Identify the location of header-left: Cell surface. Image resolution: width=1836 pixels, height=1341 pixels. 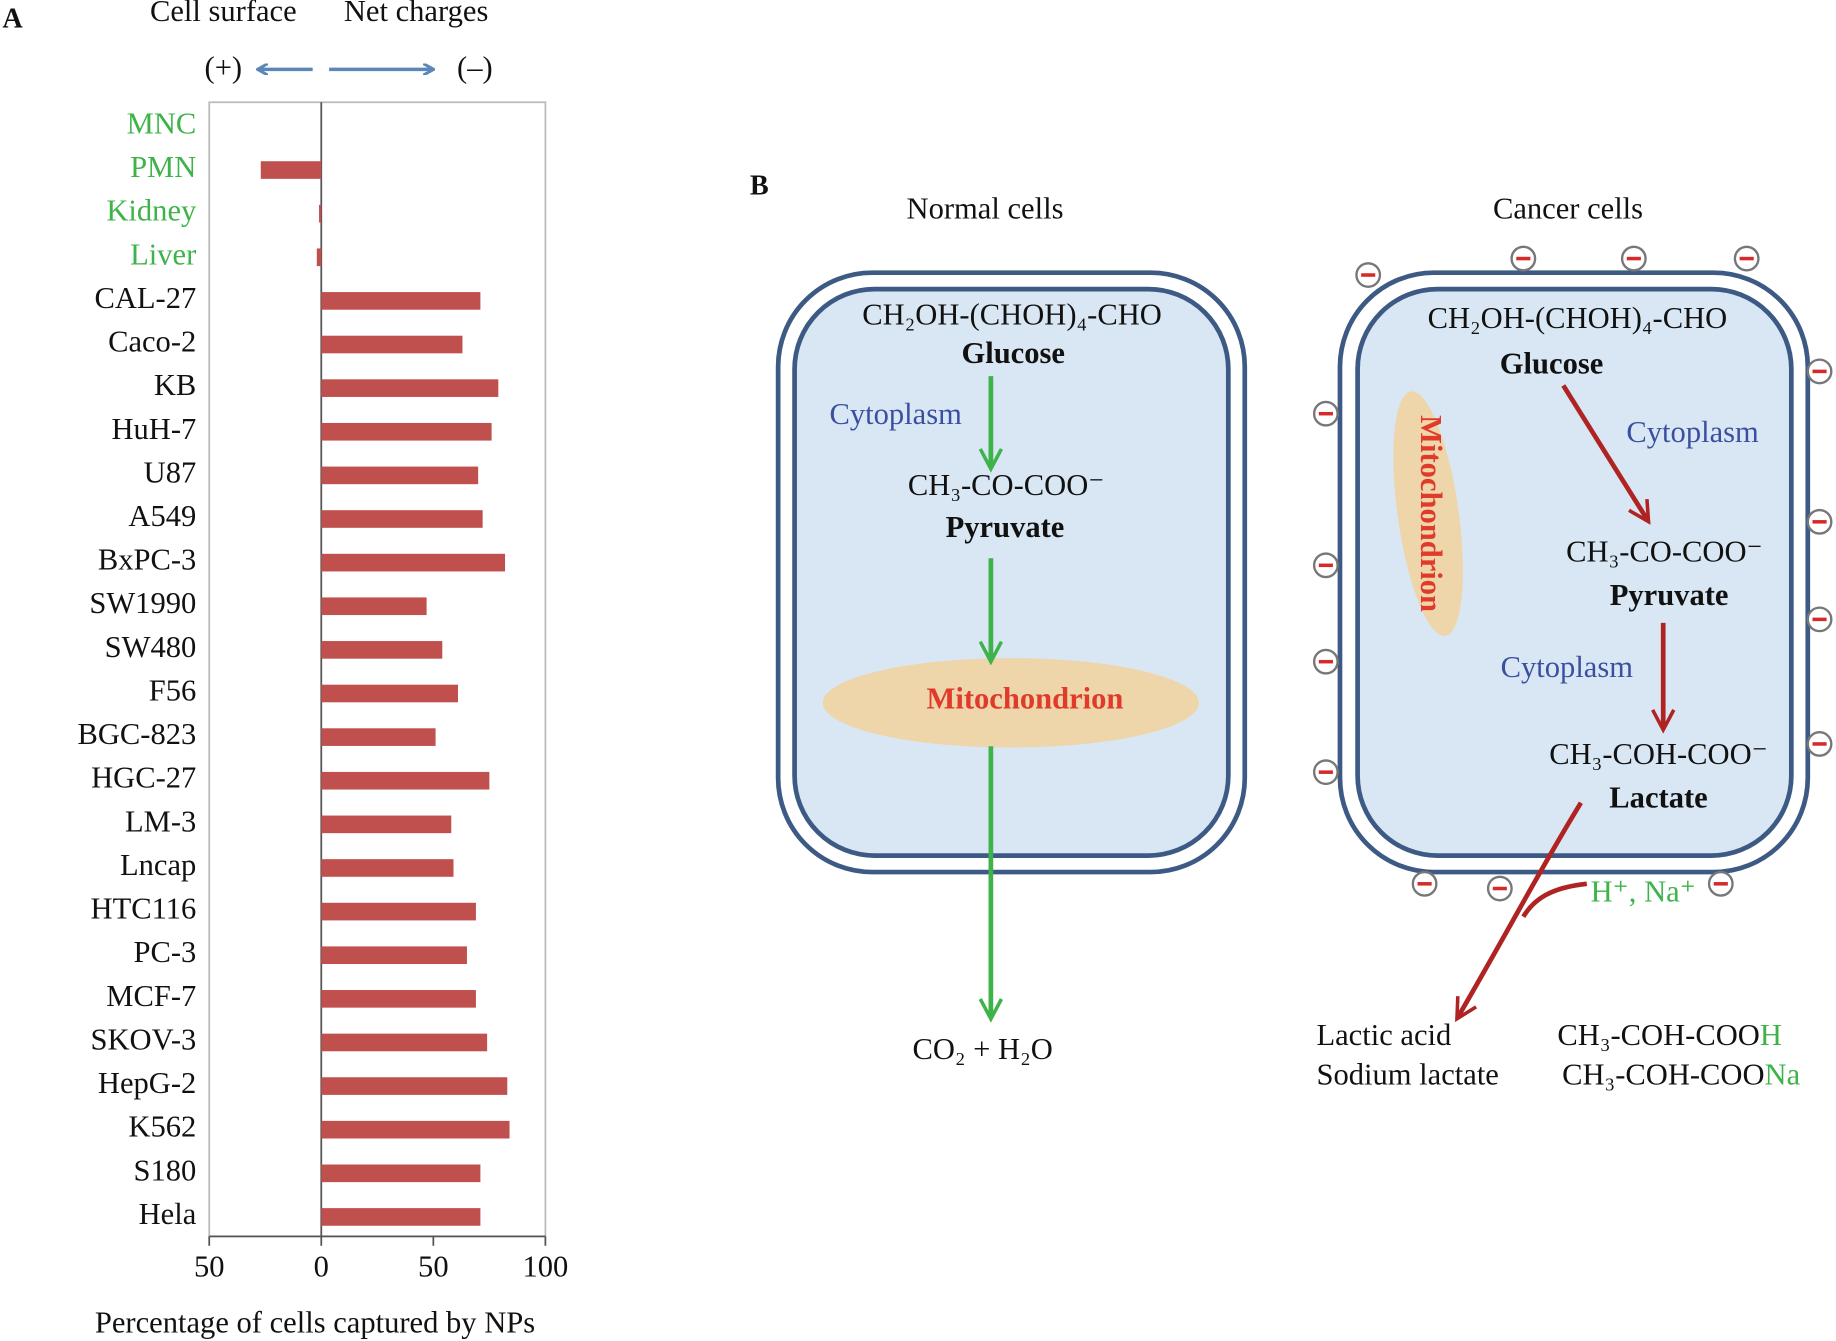
(223, 14).